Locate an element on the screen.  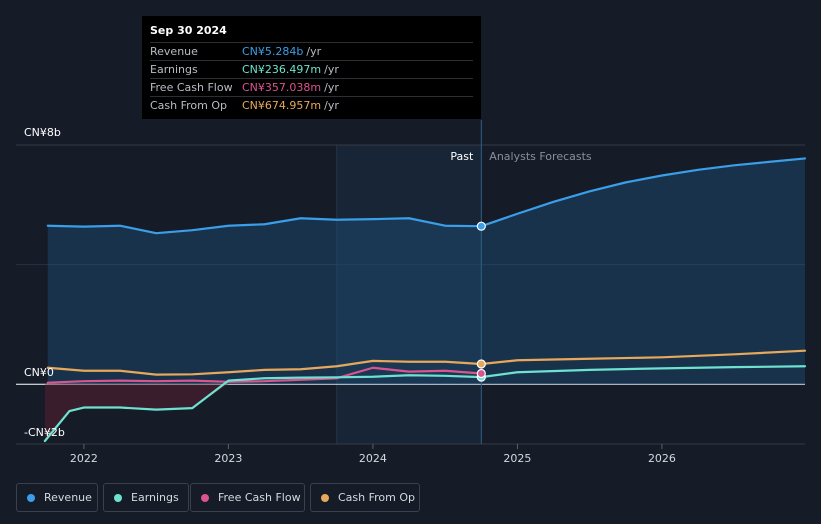
marker-cash-from-op is located at coordinates (481, 364).